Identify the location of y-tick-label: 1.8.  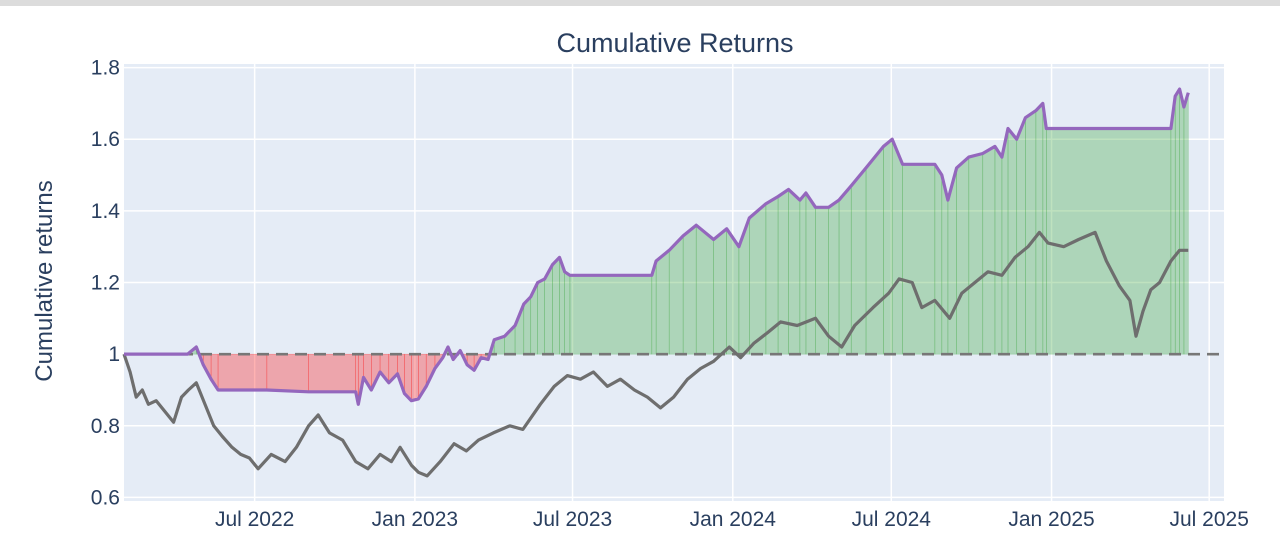
(105, 68).